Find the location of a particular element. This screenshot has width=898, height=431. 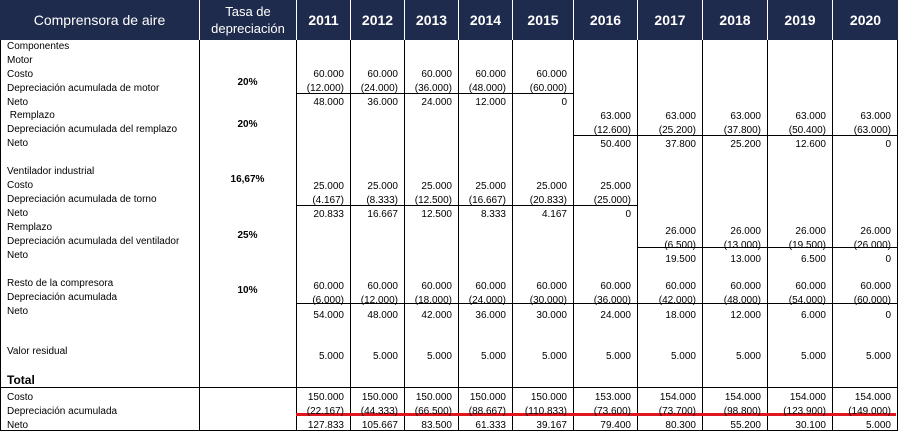

table-cell: 30.100 is located at coordinates (810, 425).